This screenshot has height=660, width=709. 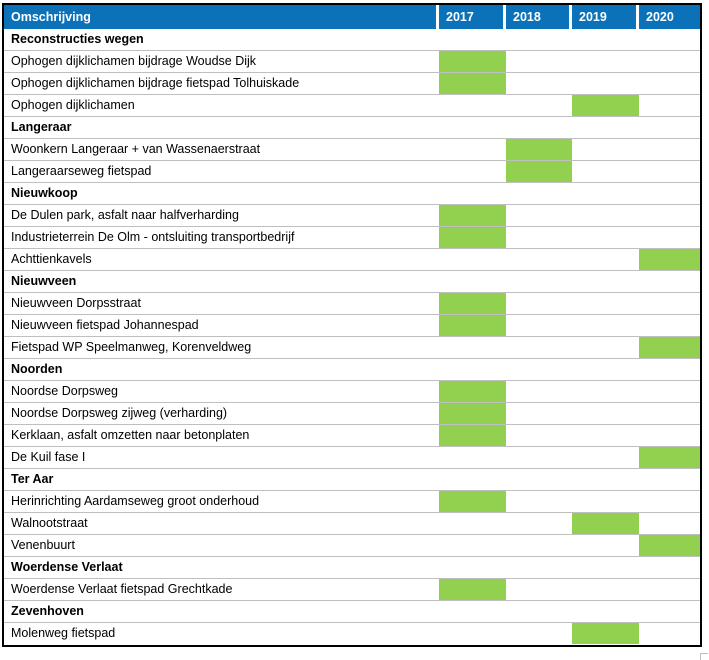 What do you see at coordinates (122, 589) in the screenshot?
I see `project-label: Woerdense Verlaat fietspad Grechtkade` at bounding box center [122, 589].